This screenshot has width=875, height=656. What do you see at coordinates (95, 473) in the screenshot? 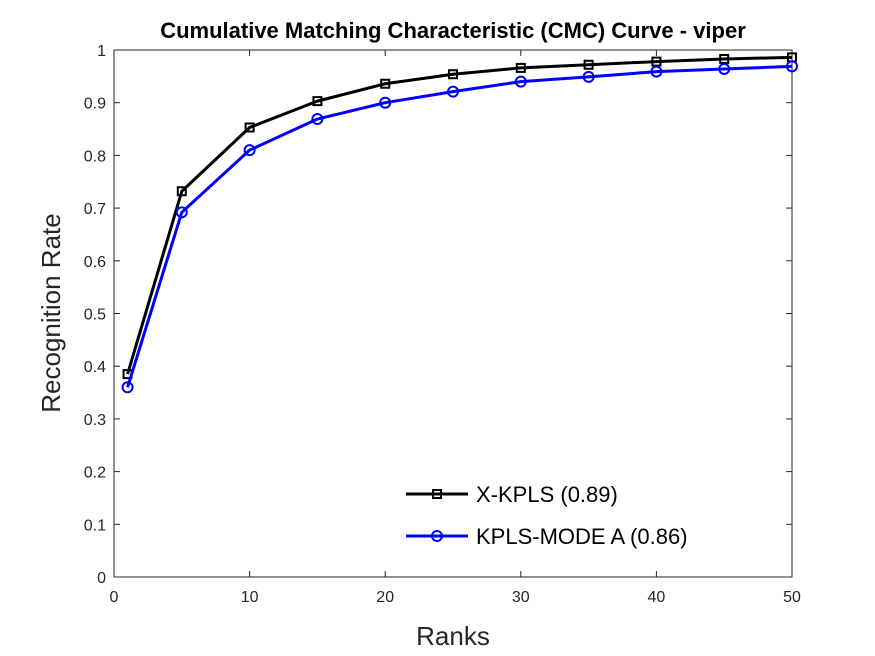
I see `y-tick-label: 0.2` at bounding box center [95, 473].